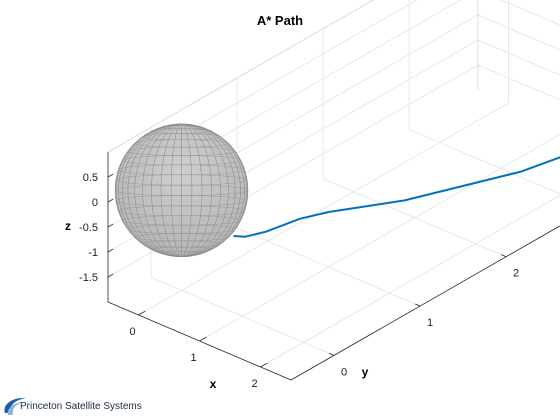  What do you see at coordinates (93, 253) in the screenshot?
I see `z-tick-label: -1` at bounding box center [93, 253].